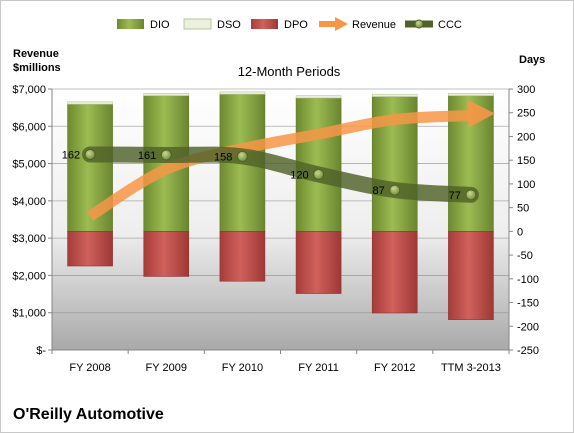 The width and height of the screenshot is (574, 433). What do you see at coordinates (242, 368) in the screenshot?
I see `x-tick-label: FY 2010` at bounding box center [242, 368].